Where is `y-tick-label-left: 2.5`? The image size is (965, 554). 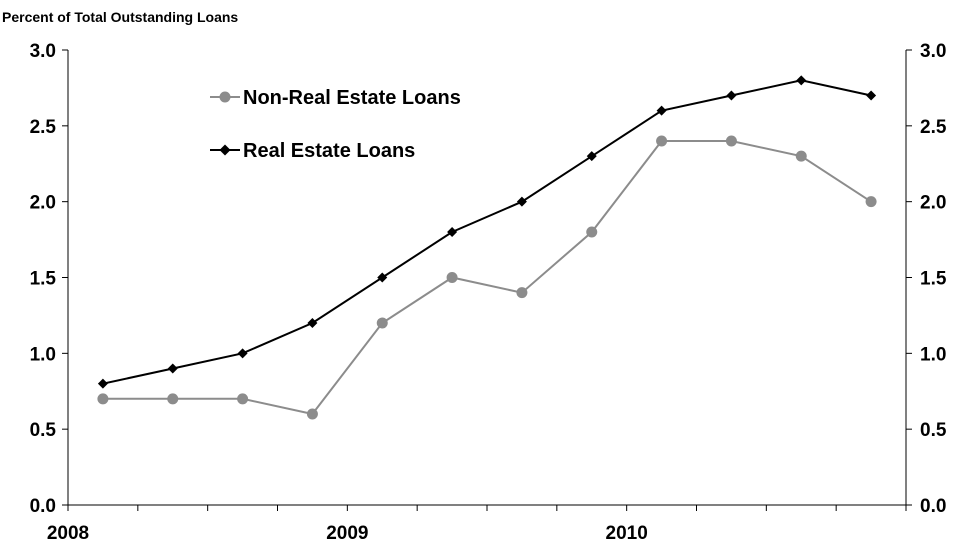
y-tick-label-left: 2.5 is located at coordinates (43, 127).